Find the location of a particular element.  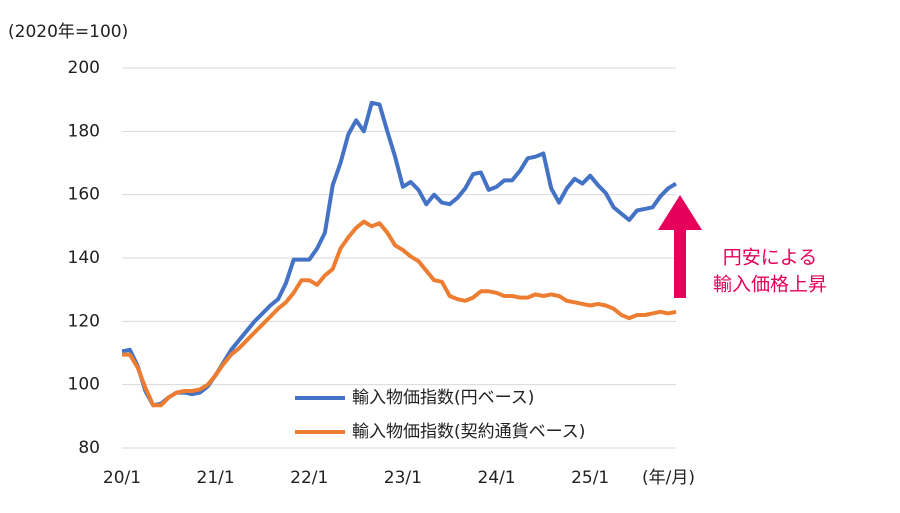

x-tick-label: 22/1 is located at coordinates (309, 478).